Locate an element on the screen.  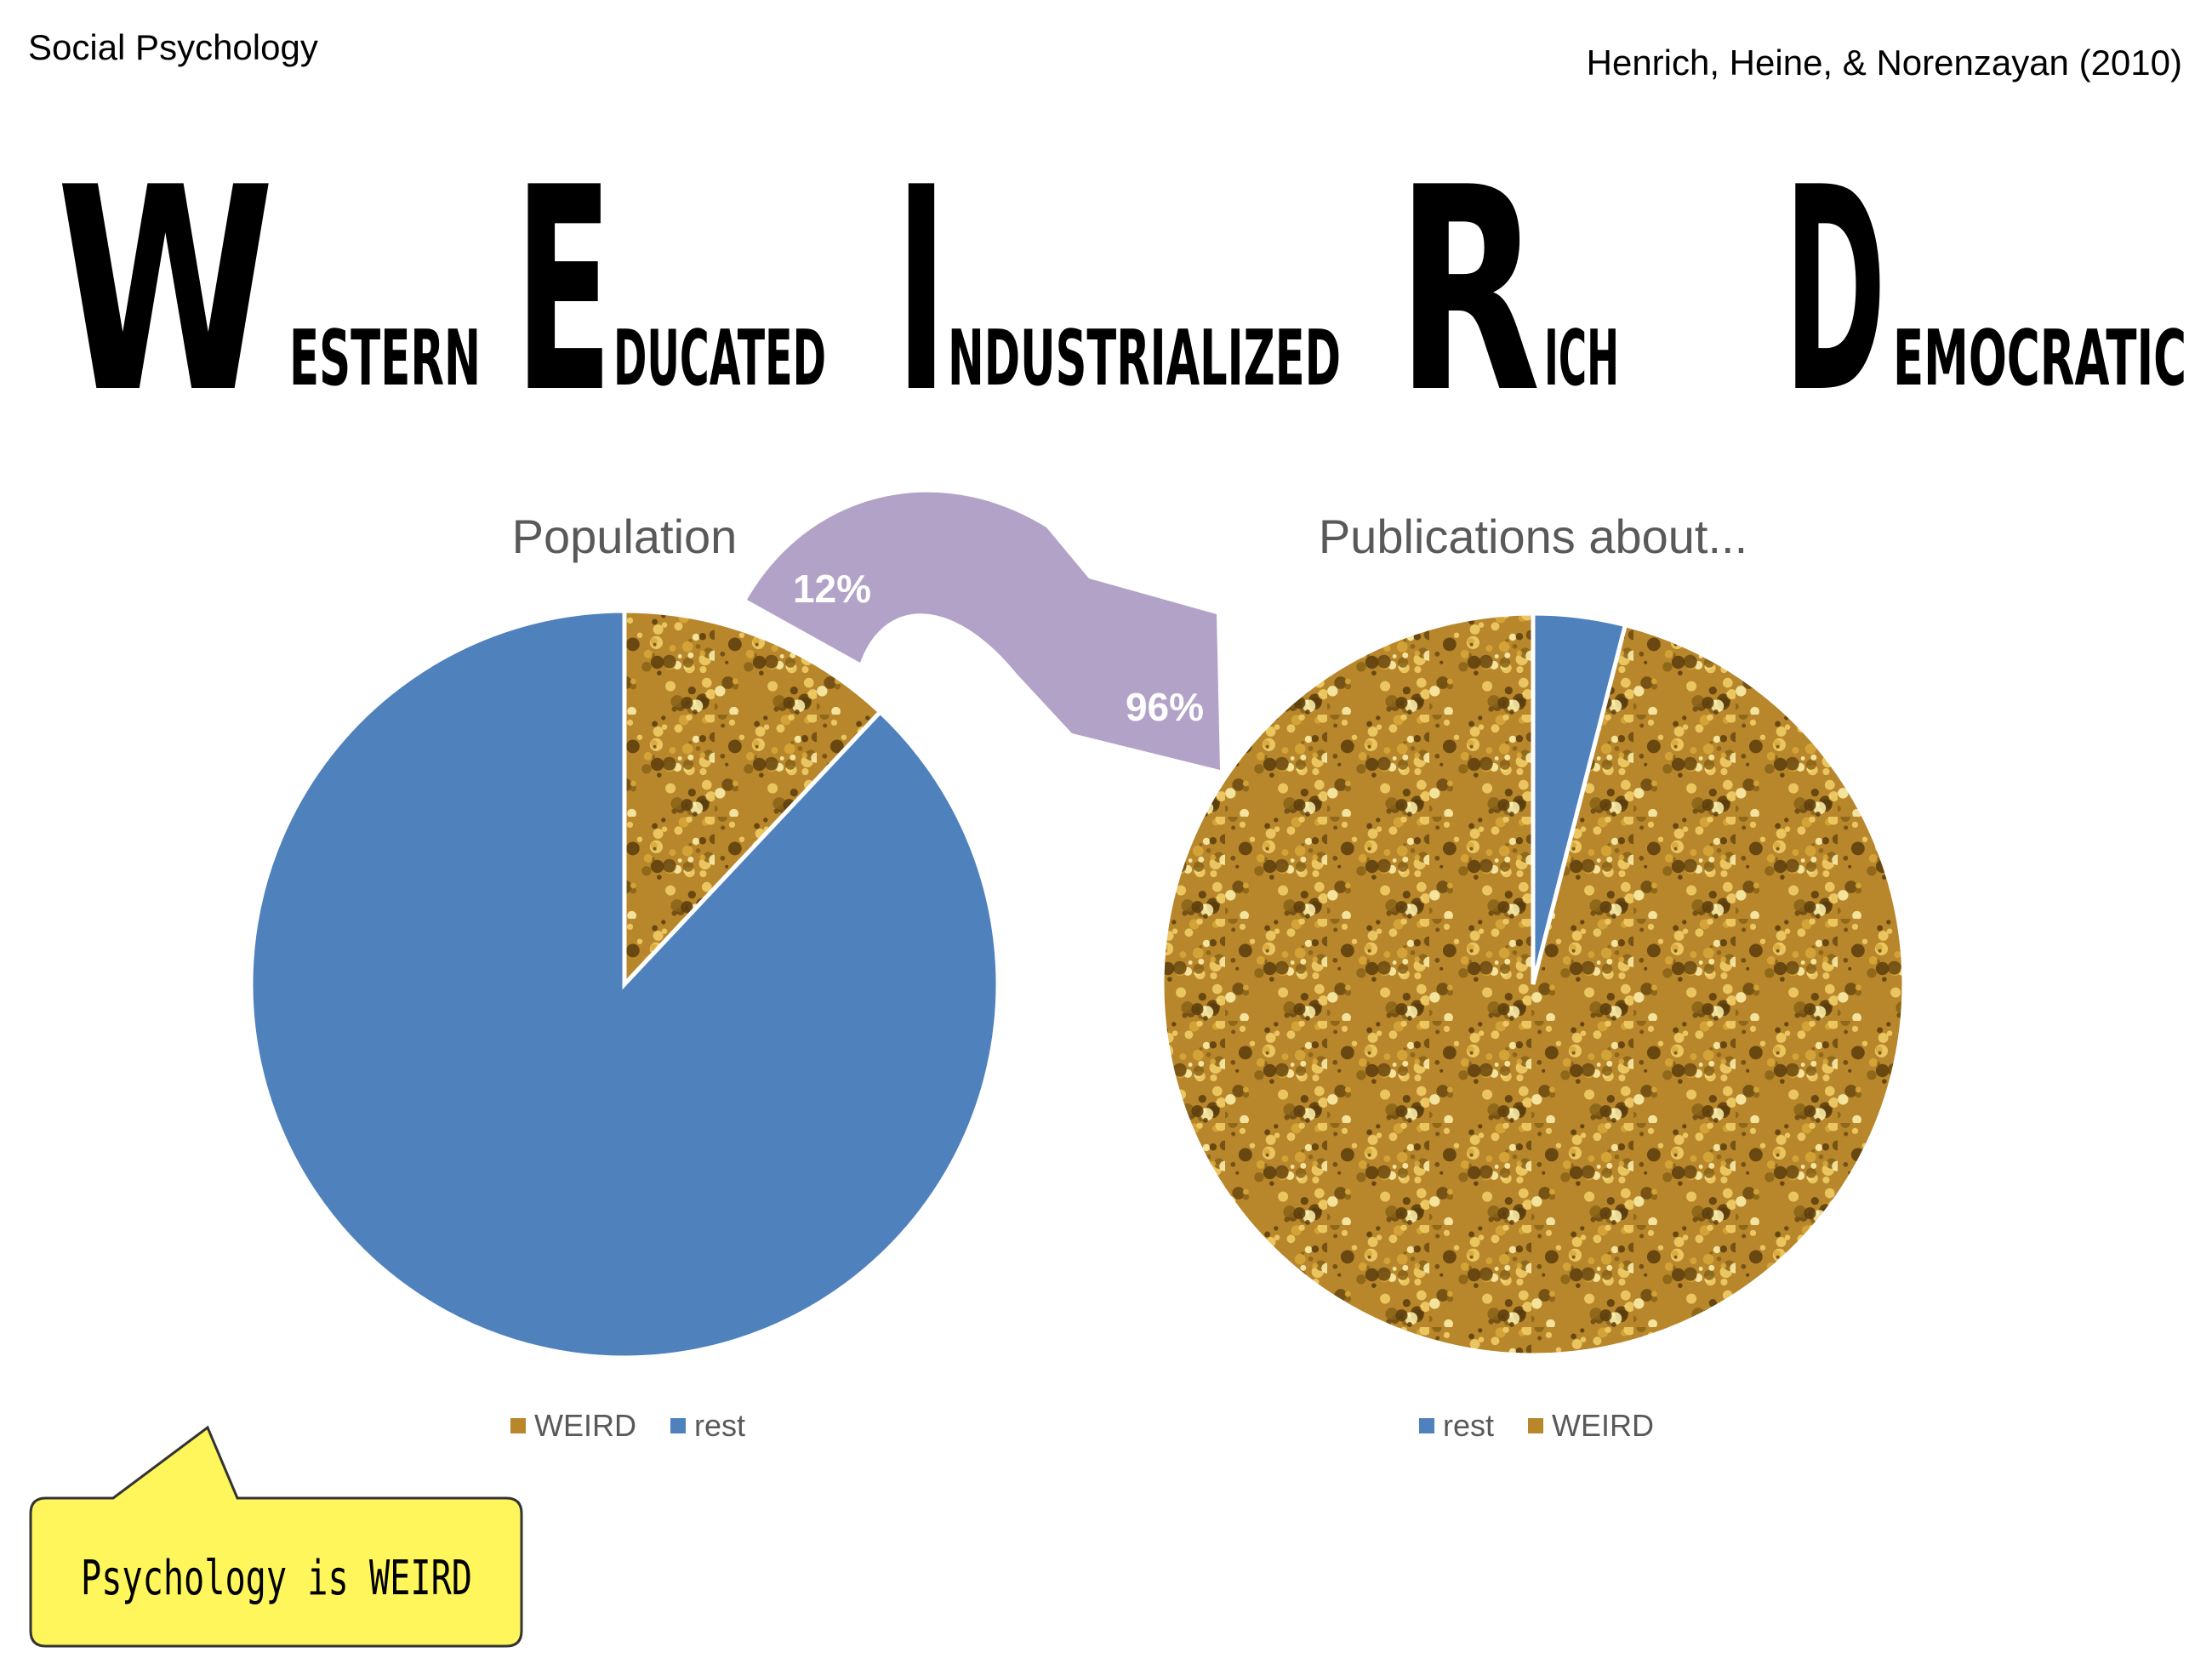
acronym-rest: EMOCRATIC is located at coordinates (2039, 358).